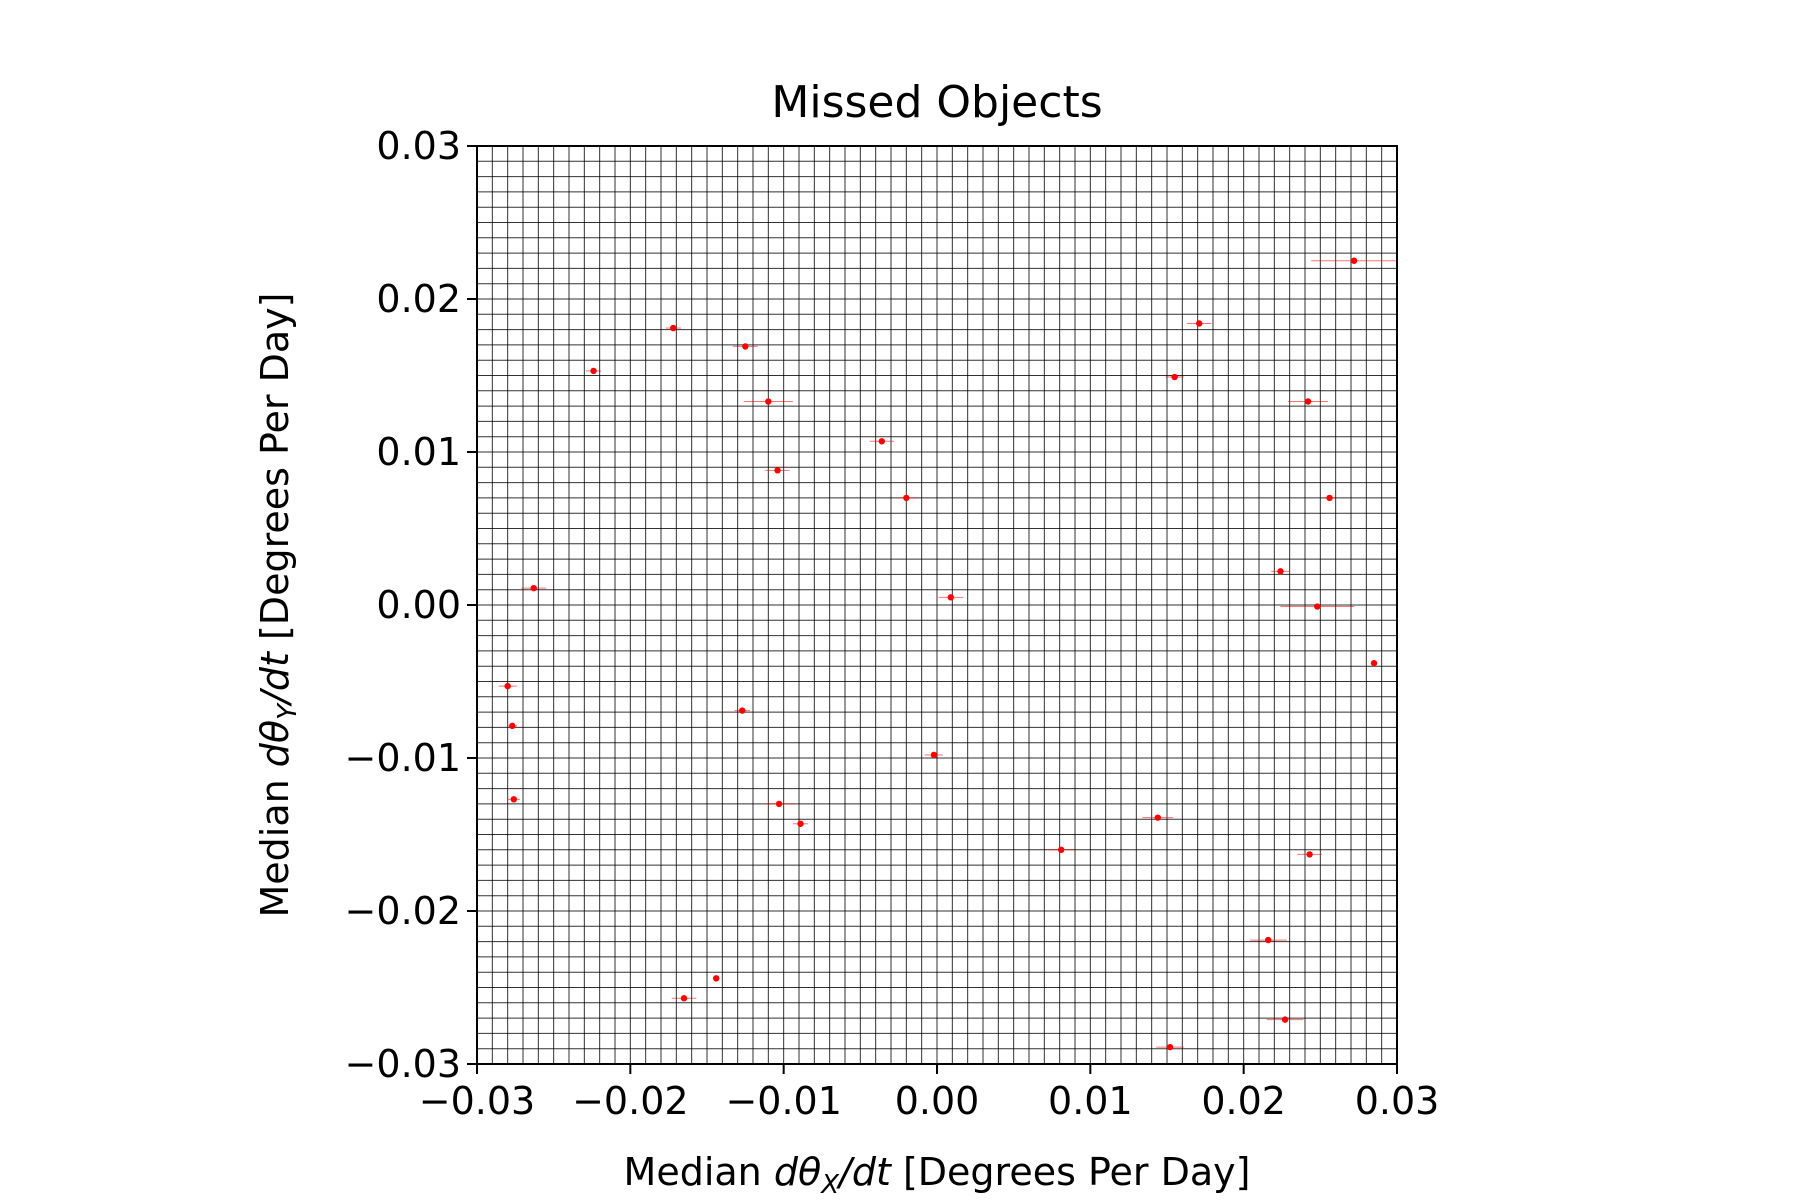 The width and height of the screenshot is (1800, 1200). I want to click on y-tick-label: 0.02, so click(418, 299).